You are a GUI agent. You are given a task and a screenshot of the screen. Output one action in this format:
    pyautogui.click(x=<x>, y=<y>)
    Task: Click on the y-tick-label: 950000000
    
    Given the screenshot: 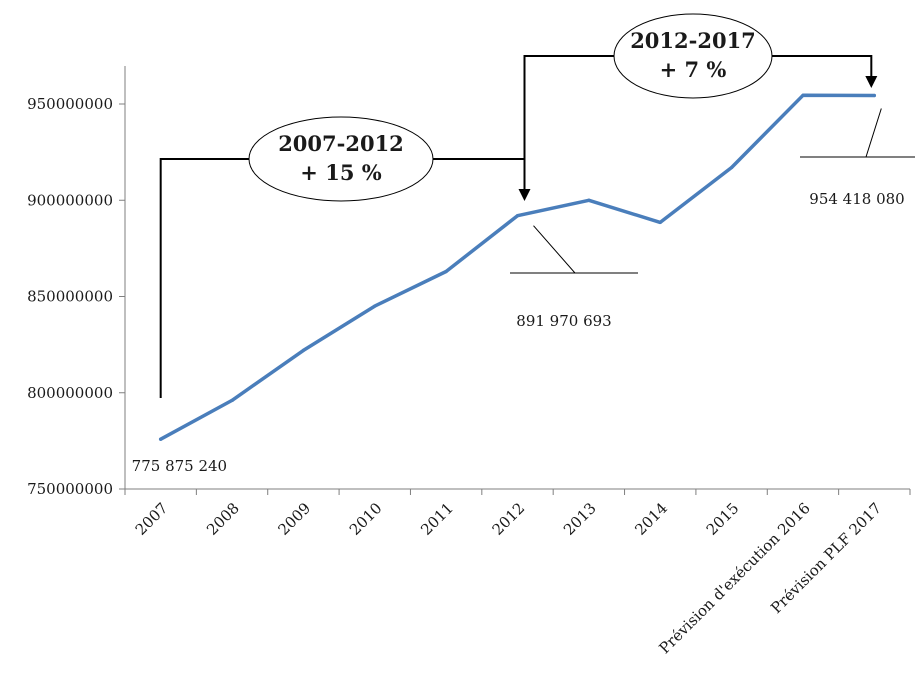 What is the action you would take?
    pyautogui.click(x=70, y=104)
    